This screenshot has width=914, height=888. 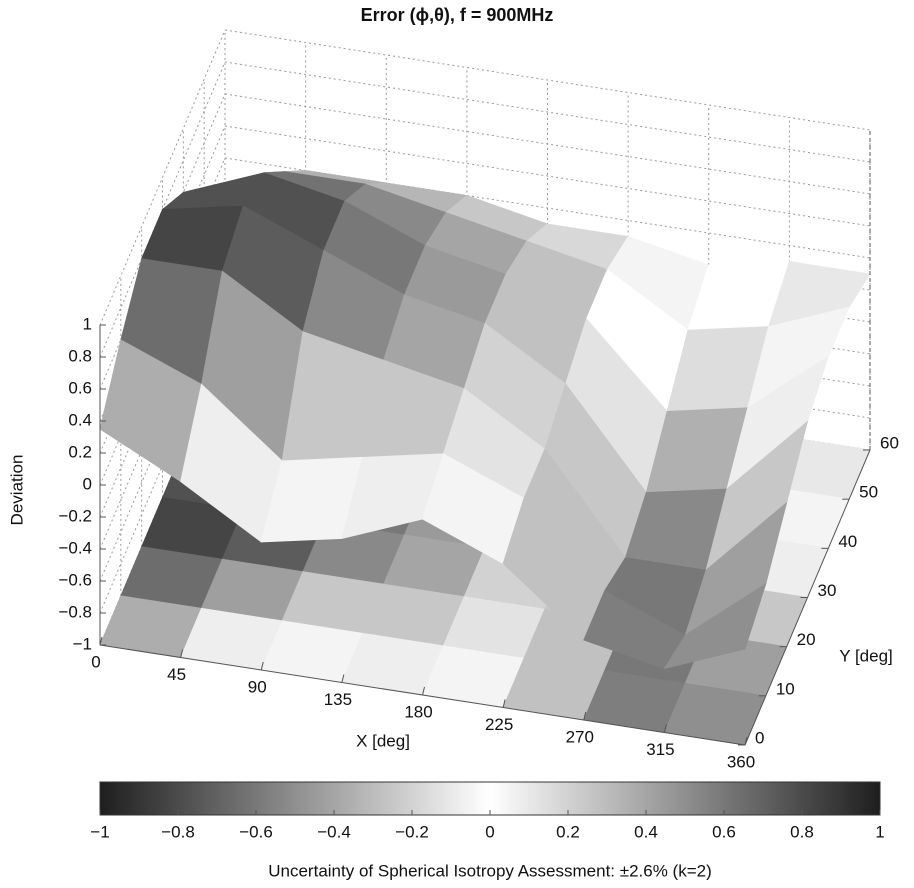 I want to click on z-tick-label: 0.6, so click(x=80, y=387).